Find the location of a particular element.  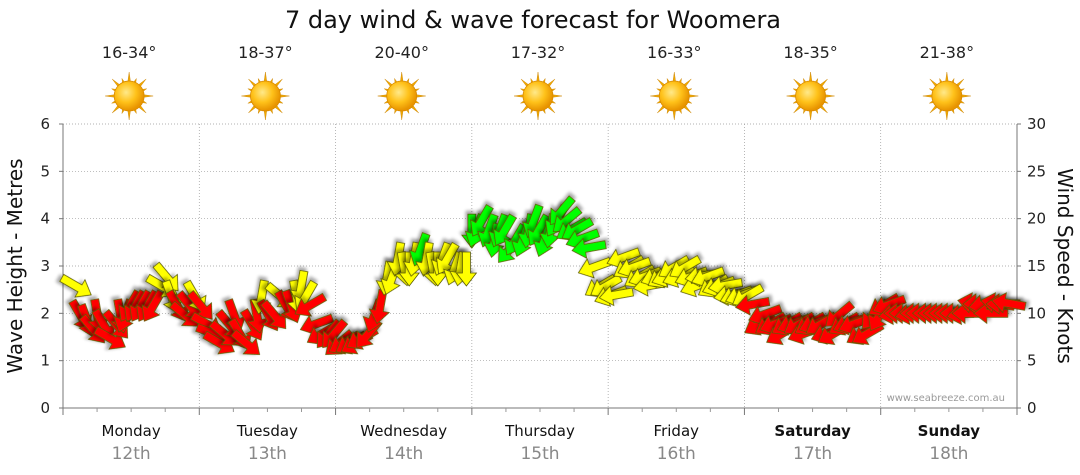

date-label: 18th is located at coordinates (948, 454).